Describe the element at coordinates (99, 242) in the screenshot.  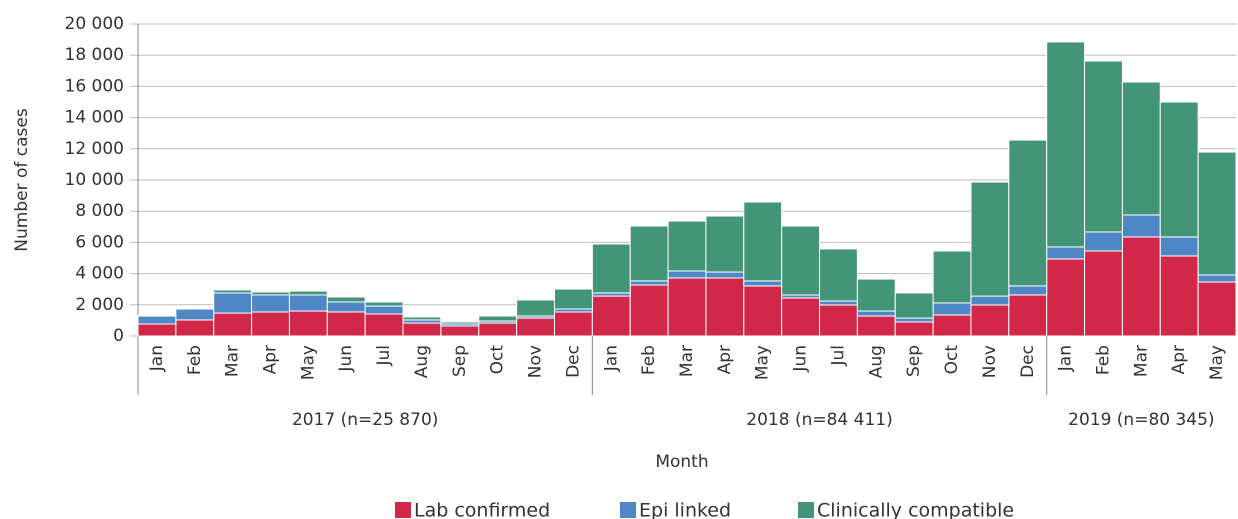
I see `y-tick-label: 6 000` at that location.